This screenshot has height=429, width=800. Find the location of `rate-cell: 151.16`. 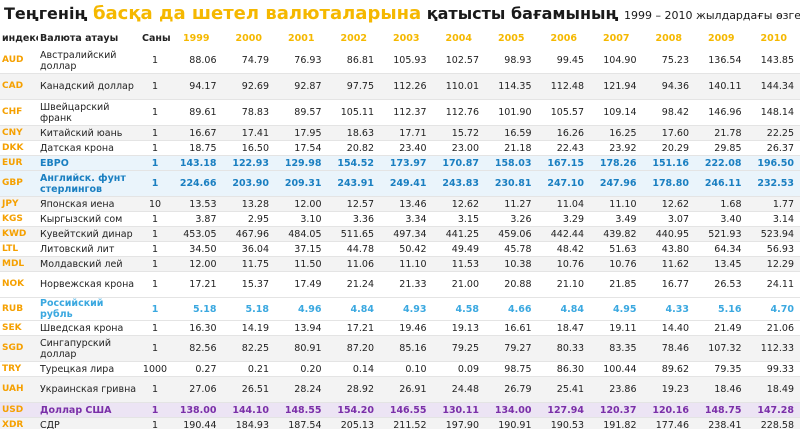

rate-cell: 151.16 is located at coordinates (668, 163).